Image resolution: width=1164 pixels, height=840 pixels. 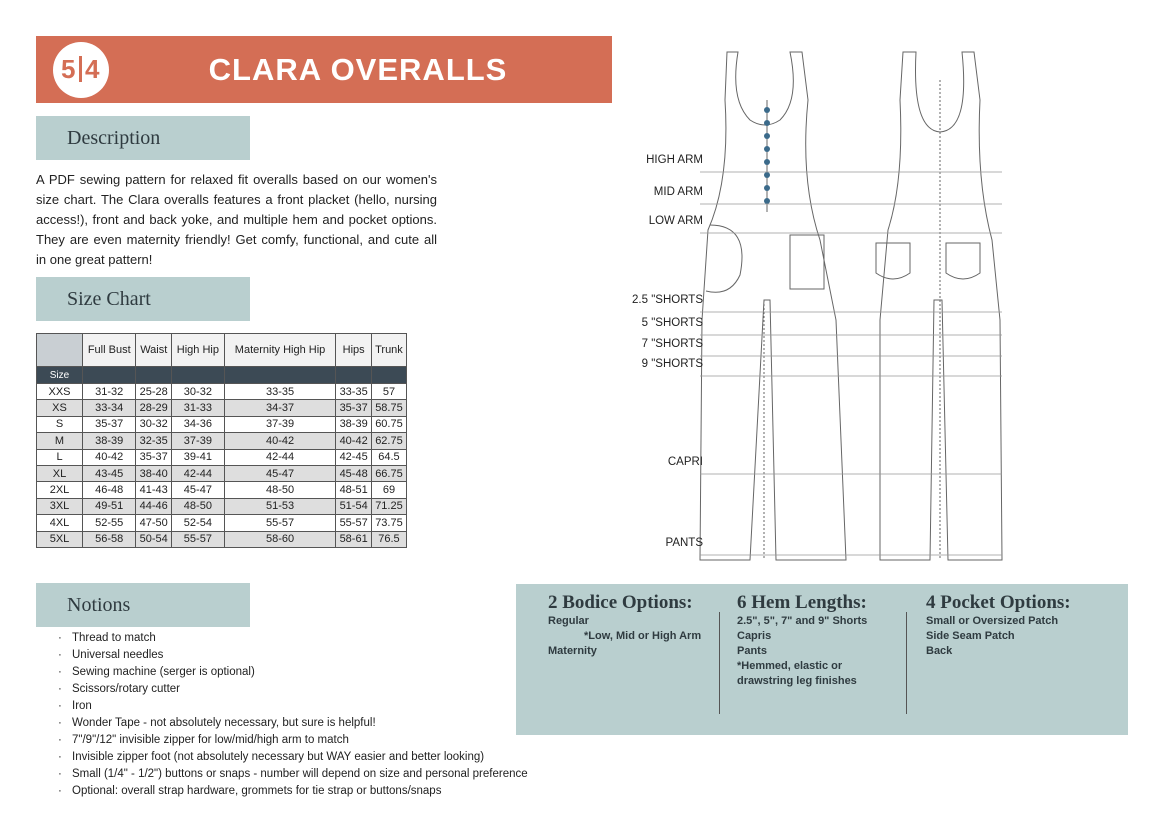 What do you see at coordinates (59, 408) in the screenshot?
I see `table-cell: XS` at bounding box center [59, 408].